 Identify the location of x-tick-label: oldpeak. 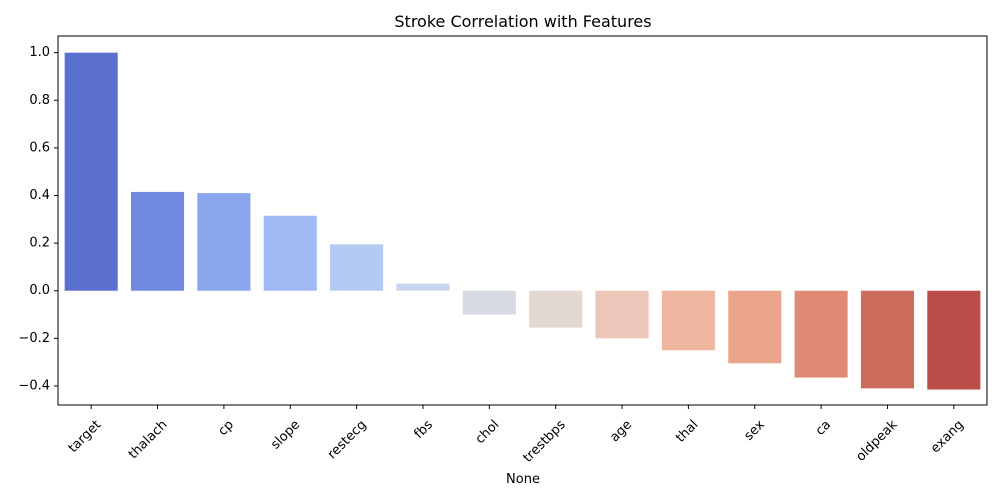
(876, 440).